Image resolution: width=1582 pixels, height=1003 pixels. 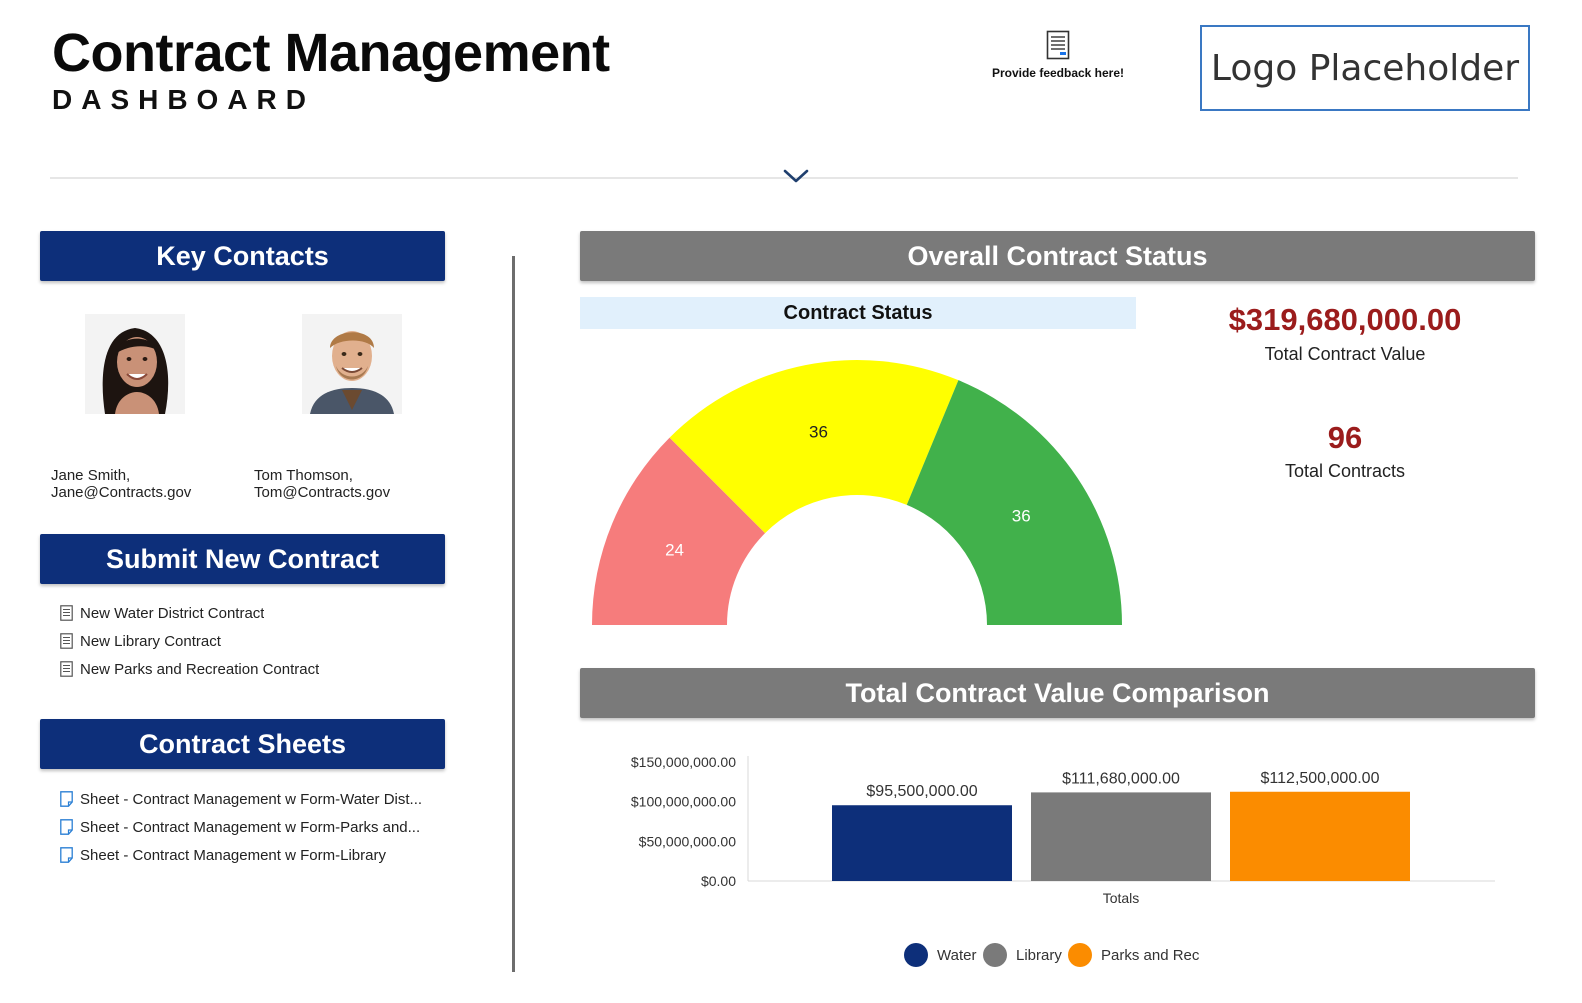 What do you see at coordinates (674, 549) in the screenshot?
I see `gauge-segment-label-0: 24` at bounding box center [674, 549].